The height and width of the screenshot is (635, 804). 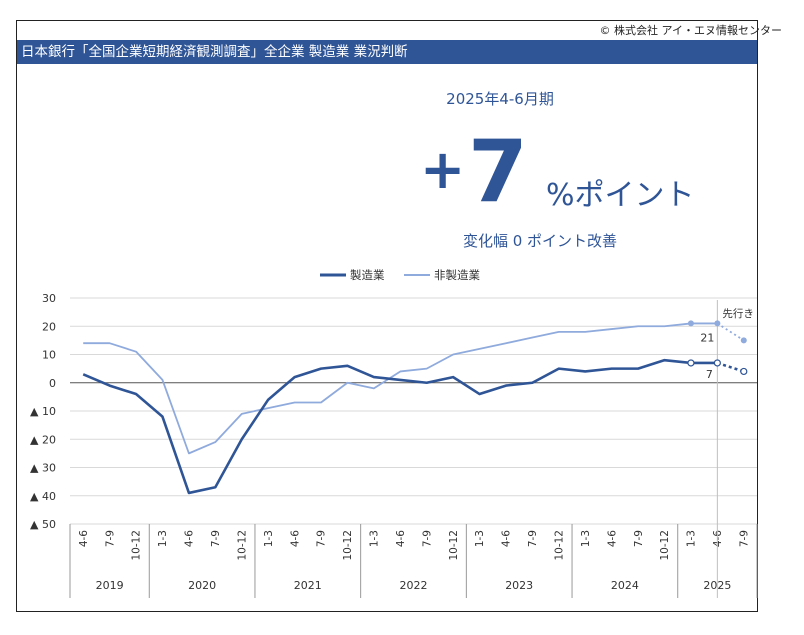 What do you see at coordinates (43, 439) in the screenshot?
I see `y-tick-label: ▲ 20` at bounding box center [43, 439].